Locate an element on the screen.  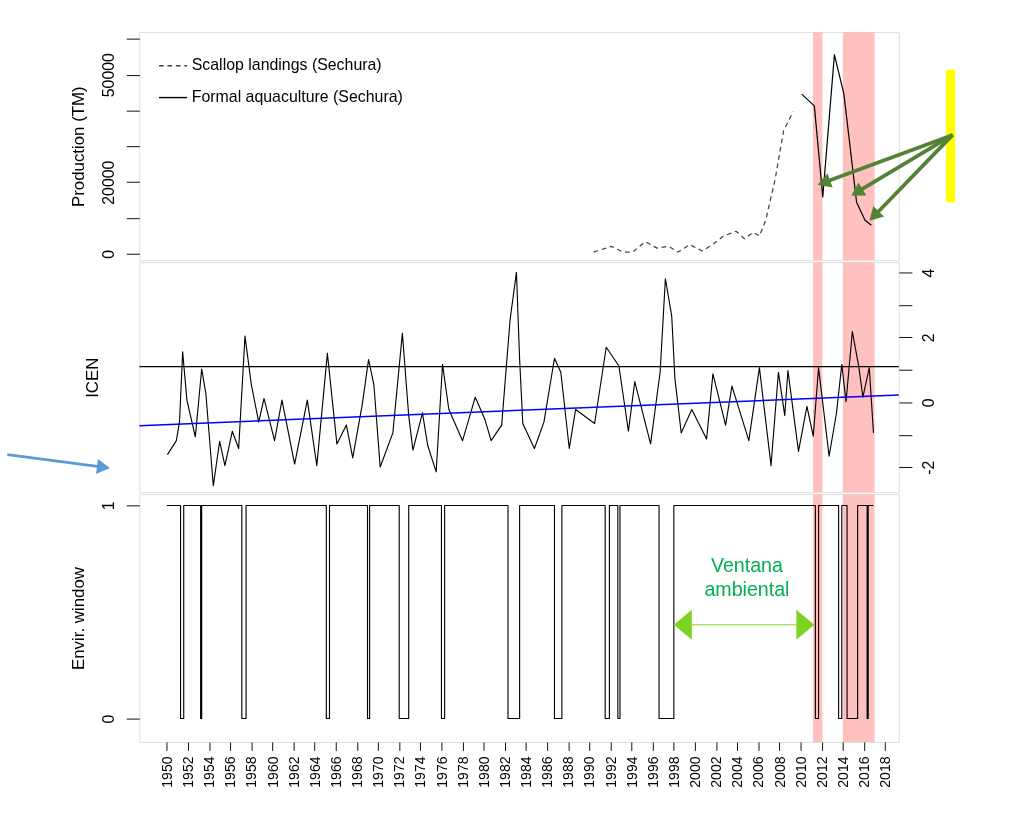
x-tick-label: 1960 is located at coordinates (272, 772).